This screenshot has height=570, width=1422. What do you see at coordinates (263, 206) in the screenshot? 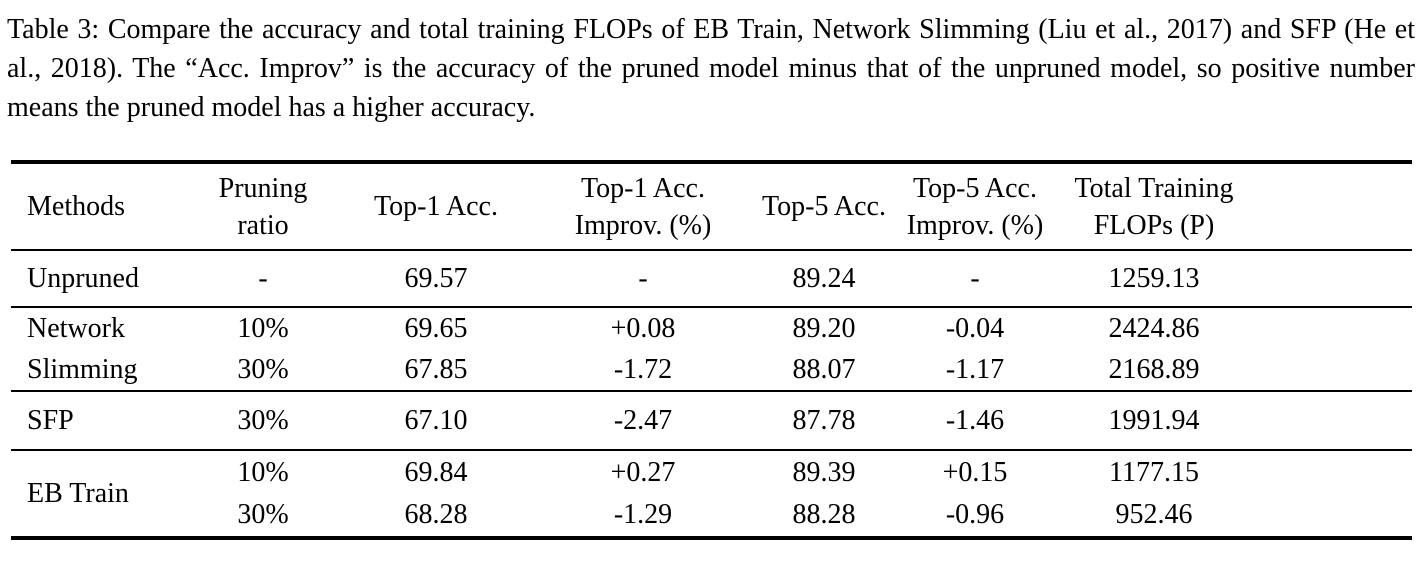
I see `col-header-pruning-ratio: Pruning ratio` at bounding box center [263, 206].